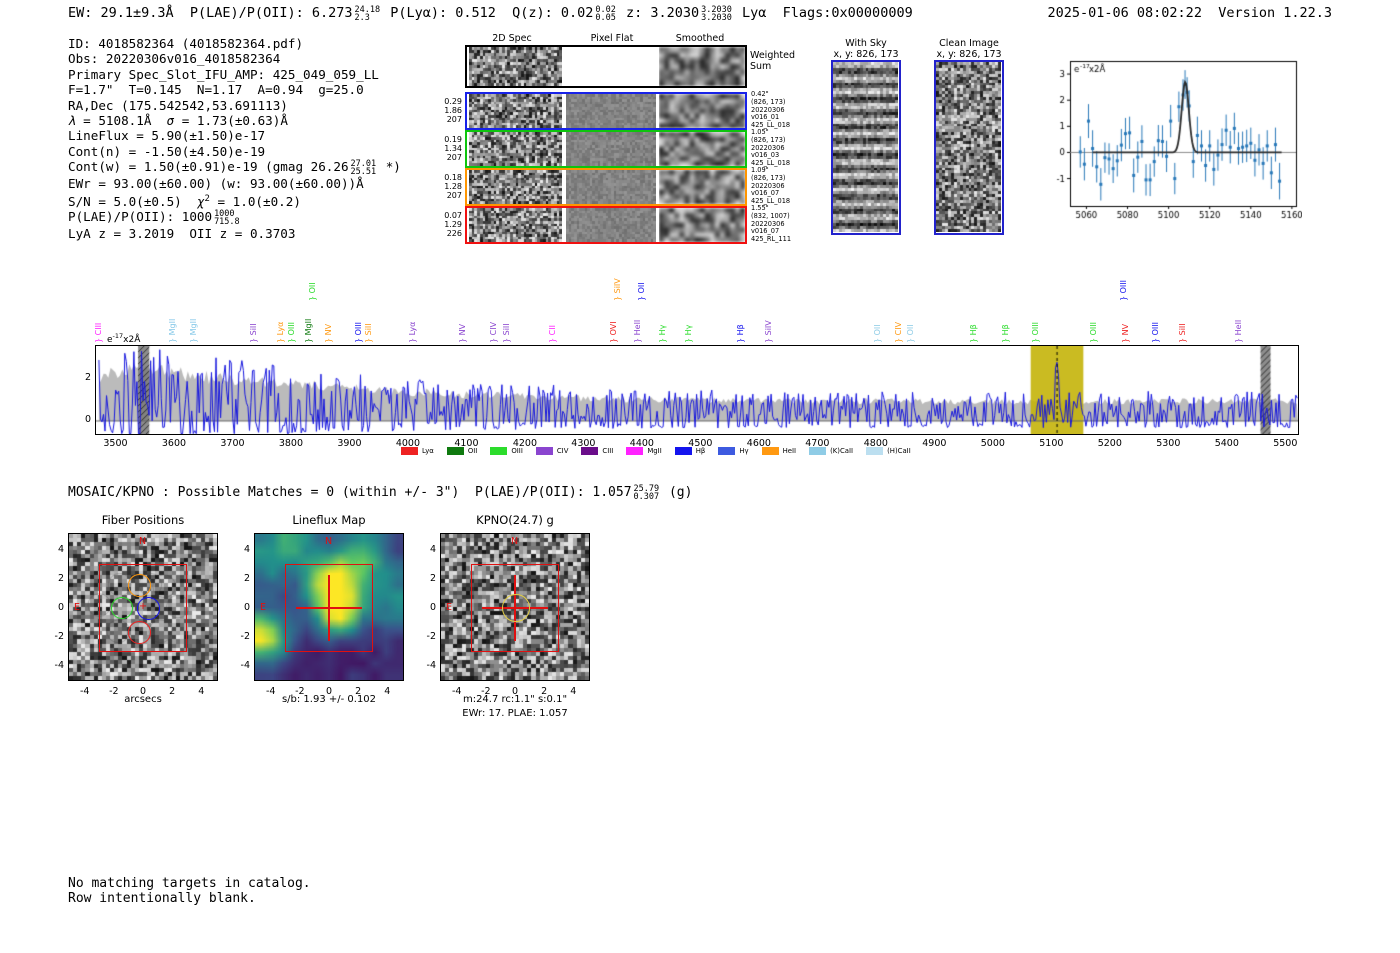 The width and height of the screenshot is (1400, 953). Describe the element at coordinates (329, 520) in the screenshot. I see `lineflux-map-title: Lineflux Map` at that location.